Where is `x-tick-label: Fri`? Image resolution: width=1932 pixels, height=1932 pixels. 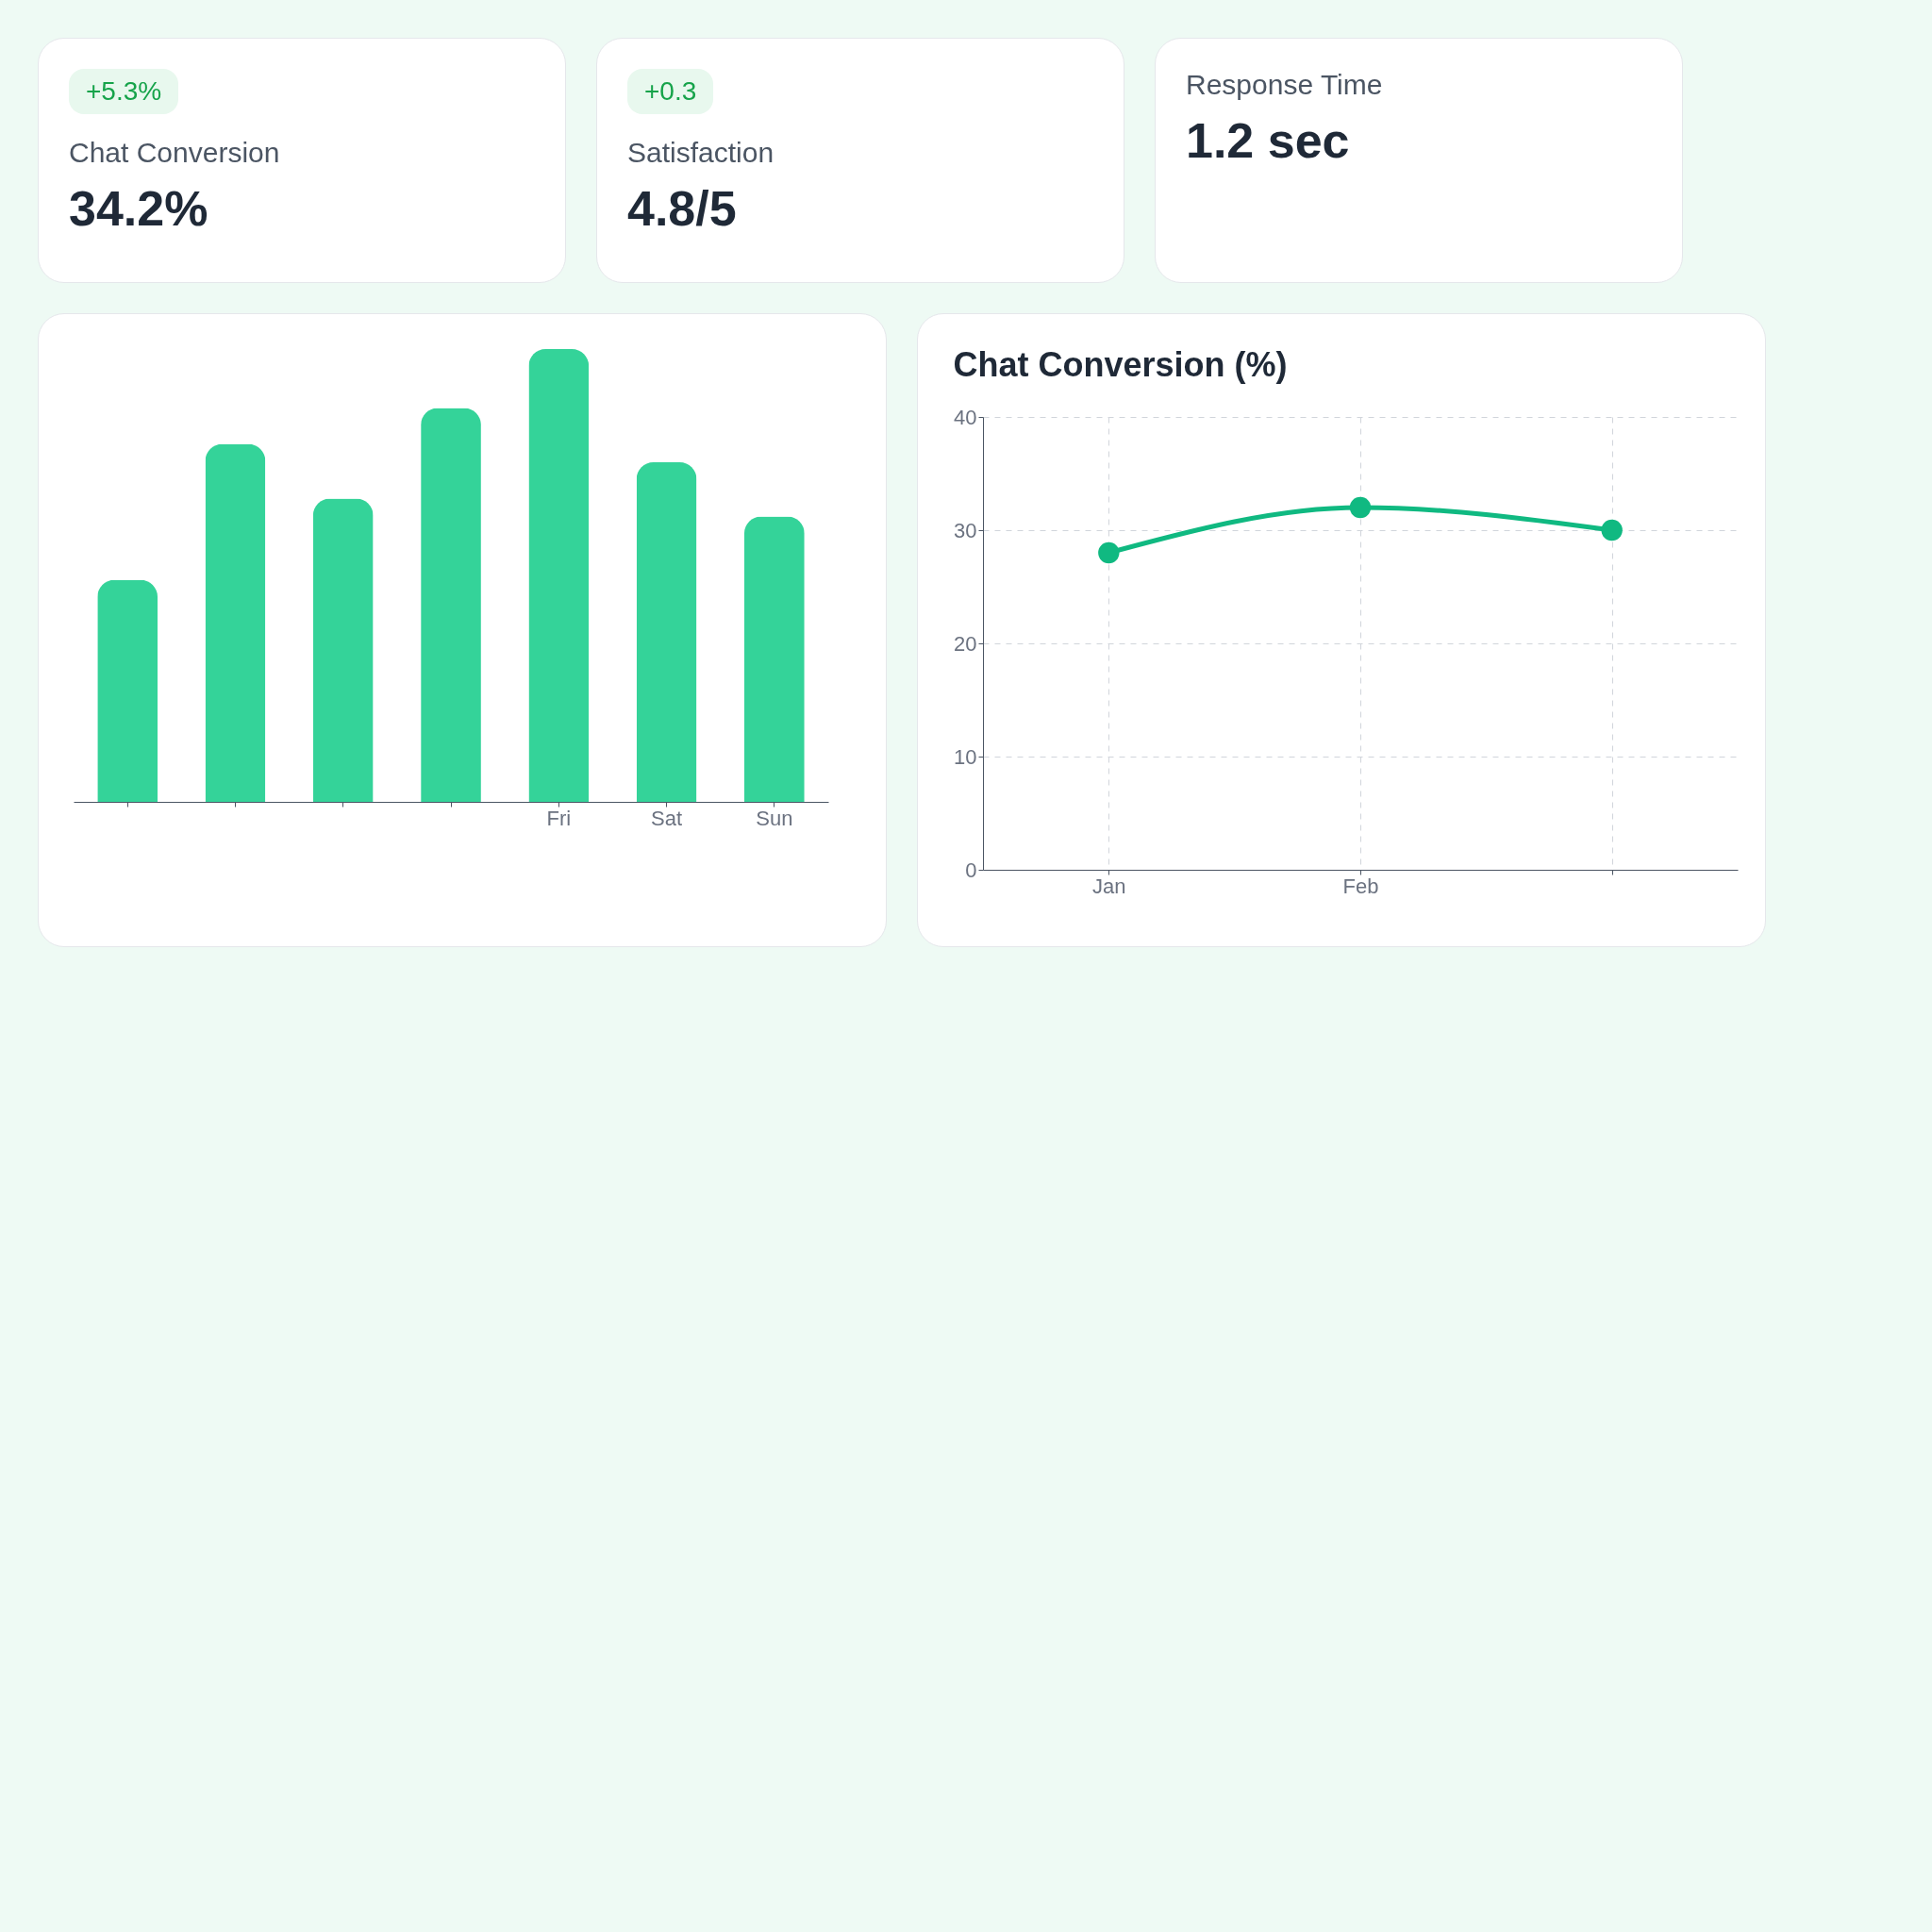
x-tick-label: Fri is located at coordinates (559, 818).